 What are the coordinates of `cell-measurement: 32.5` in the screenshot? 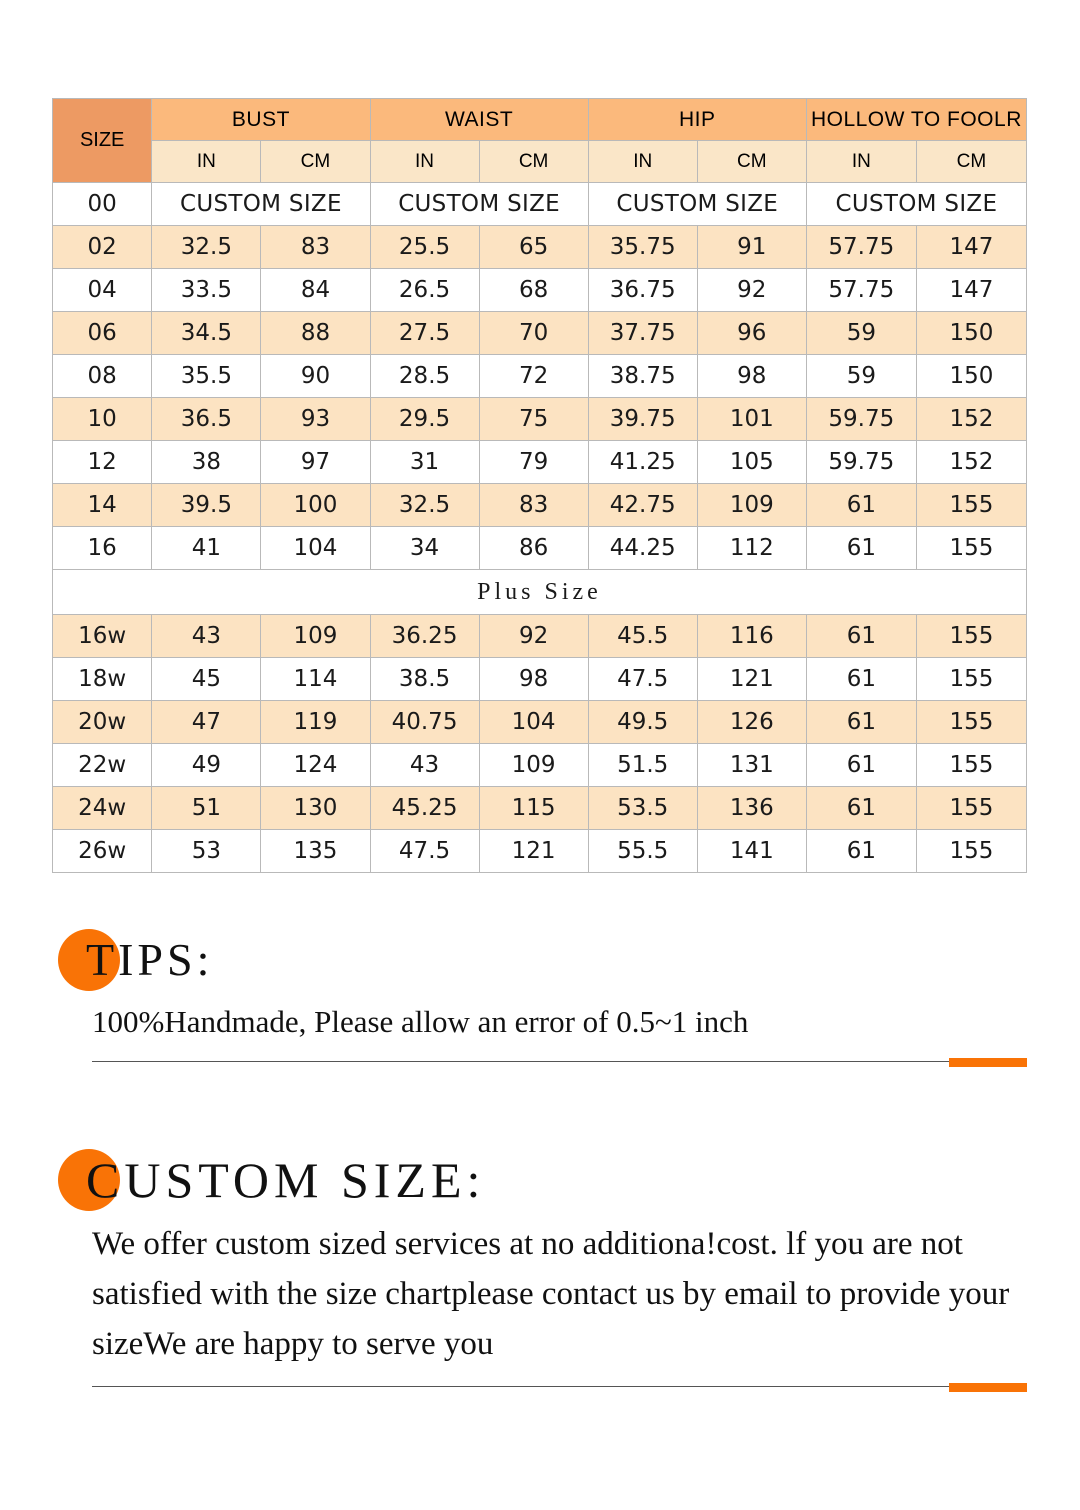 It's located at (424, 505).